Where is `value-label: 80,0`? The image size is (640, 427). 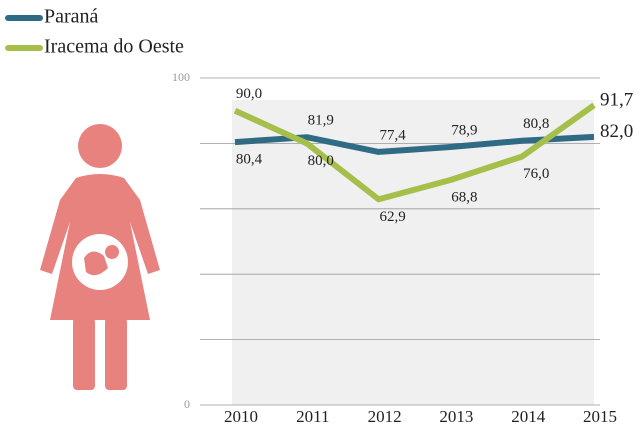 value-label: 80,0 is located at coordinates (321, 161).